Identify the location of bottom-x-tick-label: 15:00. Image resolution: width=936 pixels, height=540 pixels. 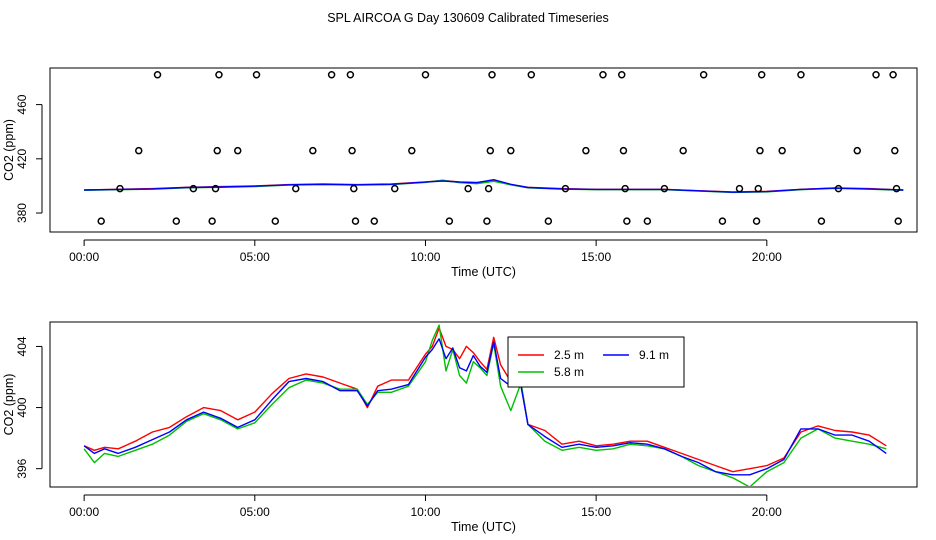
(596, 512).